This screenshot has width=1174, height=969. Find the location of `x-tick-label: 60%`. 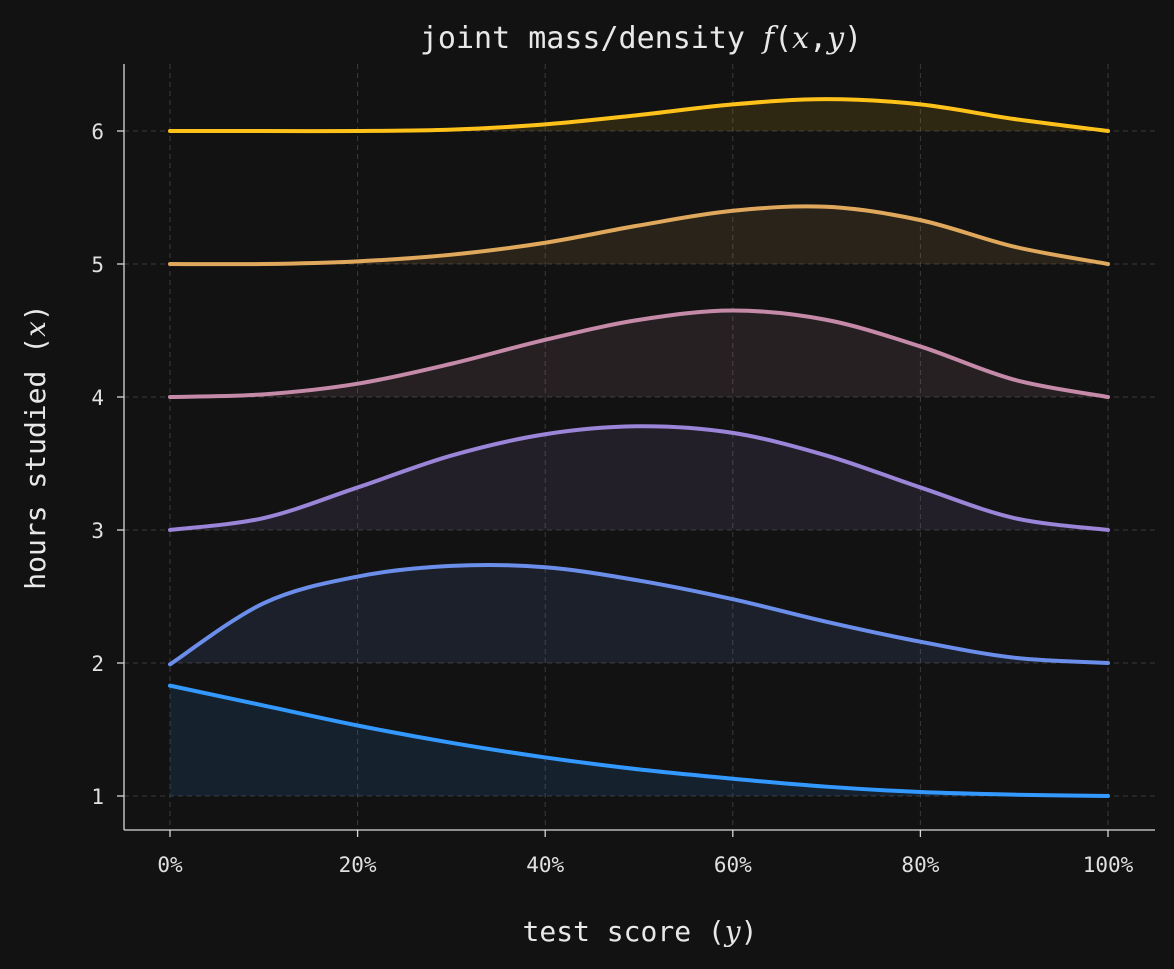

x-tick-label: 60% is located at coordinates (733, 865).